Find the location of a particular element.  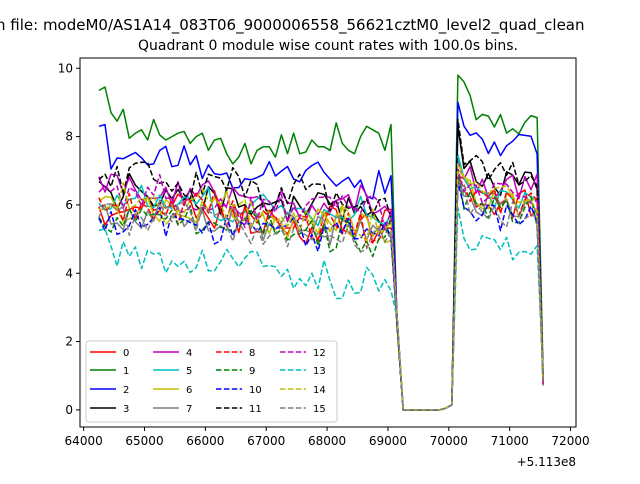

x-tick-label: 66000 is located at coordinates (205, 441).